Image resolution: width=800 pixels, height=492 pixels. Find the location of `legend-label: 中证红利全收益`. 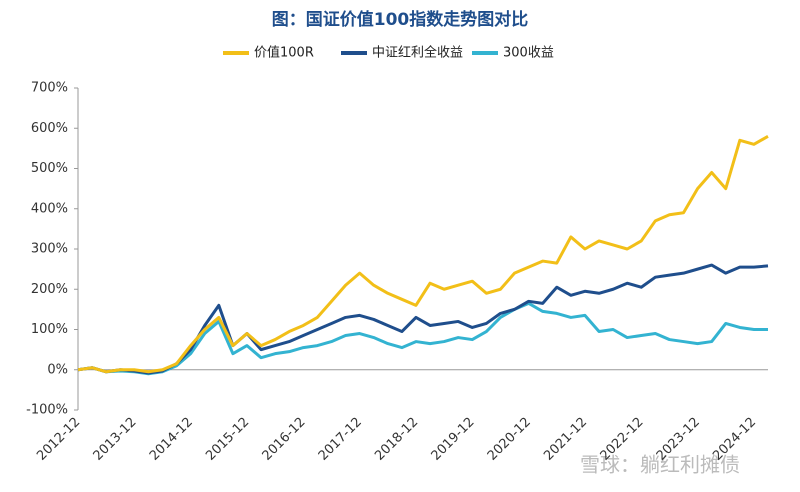

legend-label: 中证红利全收益 is located at coordinates (417, 53).